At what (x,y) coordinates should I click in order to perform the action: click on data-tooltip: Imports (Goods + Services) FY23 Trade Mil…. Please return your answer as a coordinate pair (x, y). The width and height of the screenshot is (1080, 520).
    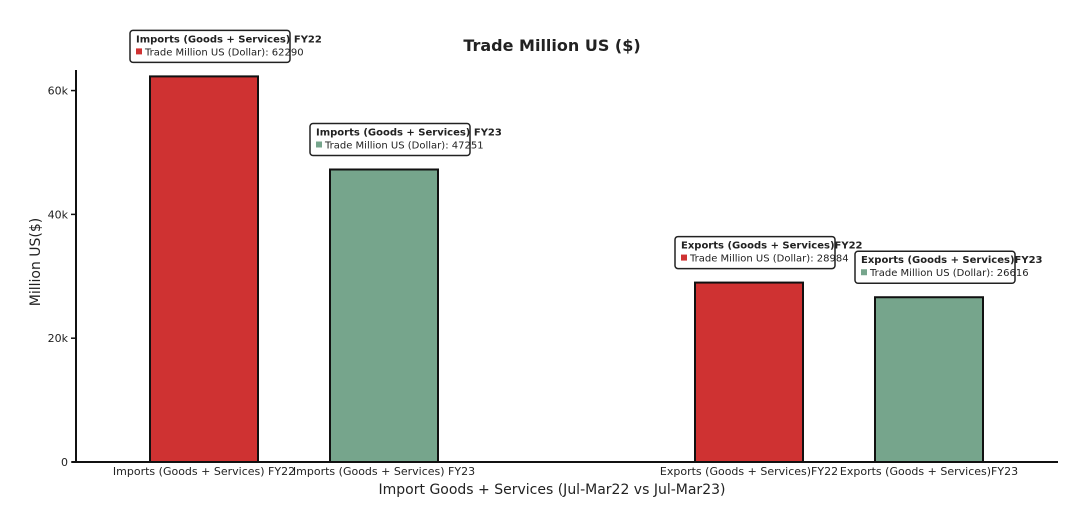
    Looking at the image, I should click on (405, 139).